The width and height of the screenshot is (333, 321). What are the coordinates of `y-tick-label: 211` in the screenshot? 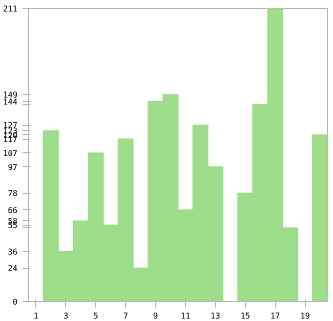 It's located at (10, 9).